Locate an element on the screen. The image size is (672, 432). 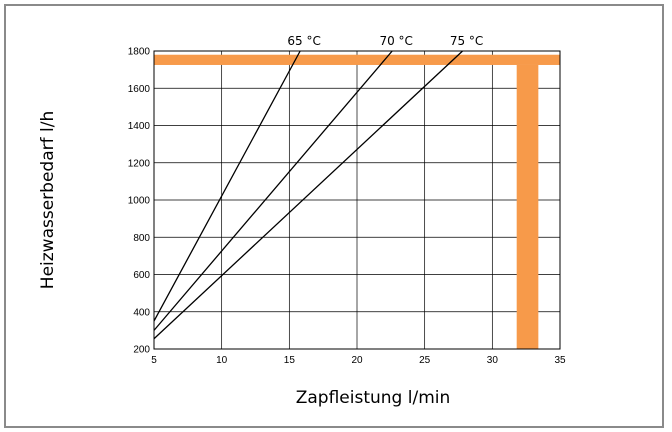
series-label-3: 75 °C is located at coordinates (466, 41).